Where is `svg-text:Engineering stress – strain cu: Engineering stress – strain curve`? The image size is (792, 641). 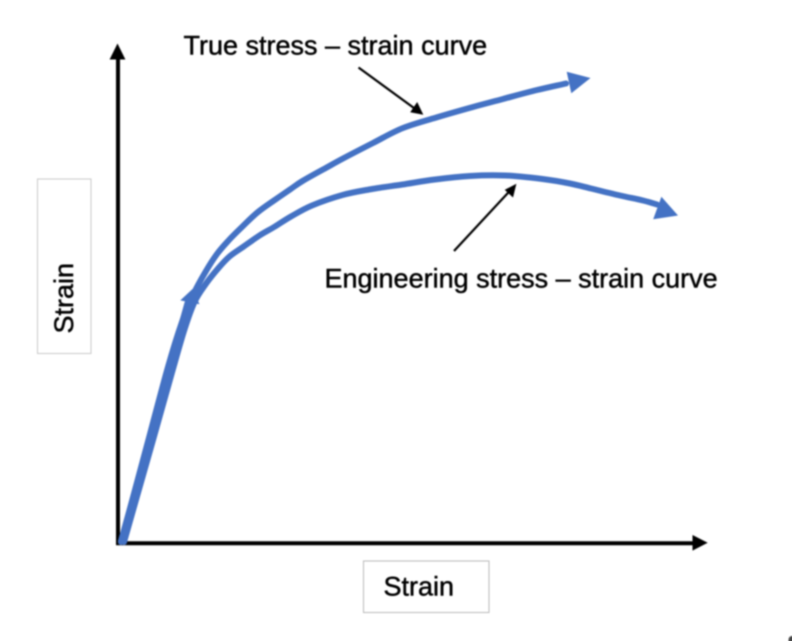
svg-text:Engineering stress – strain cu: Engineering stress – strain curve is located at coordinates (521, 278).